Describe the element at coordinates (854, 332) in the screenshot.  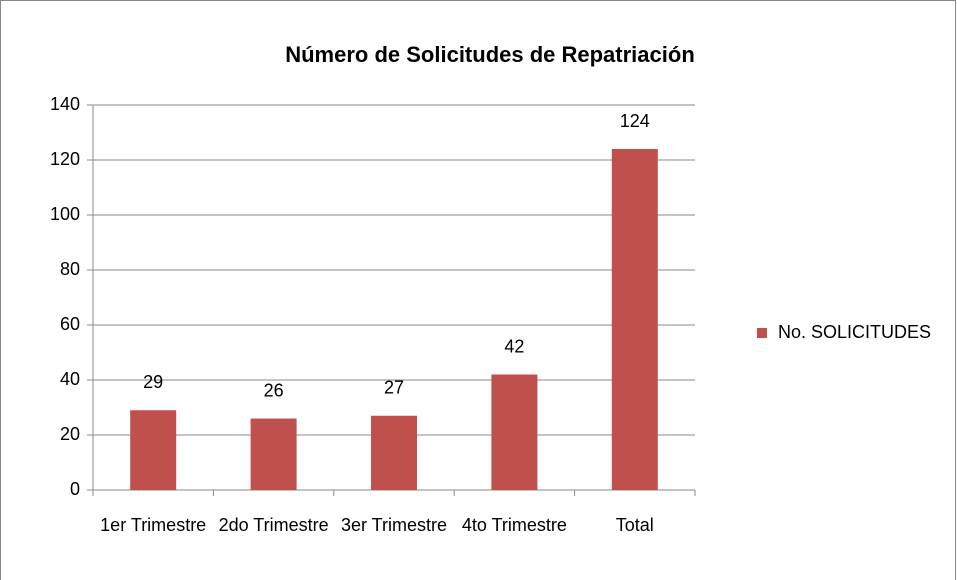
I see `legend-label: No. SOLICITUDES` at that location.